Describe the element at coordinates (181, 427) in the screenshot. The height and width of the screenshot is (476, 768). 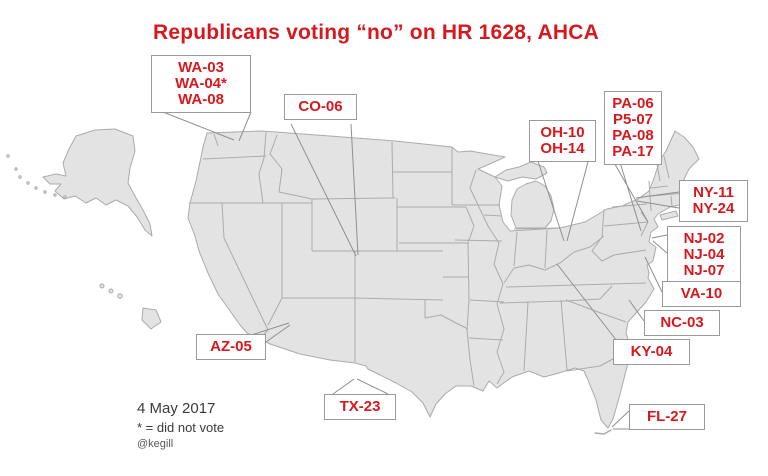
I see `did-not-vote-note: * = did not vote` at that location.